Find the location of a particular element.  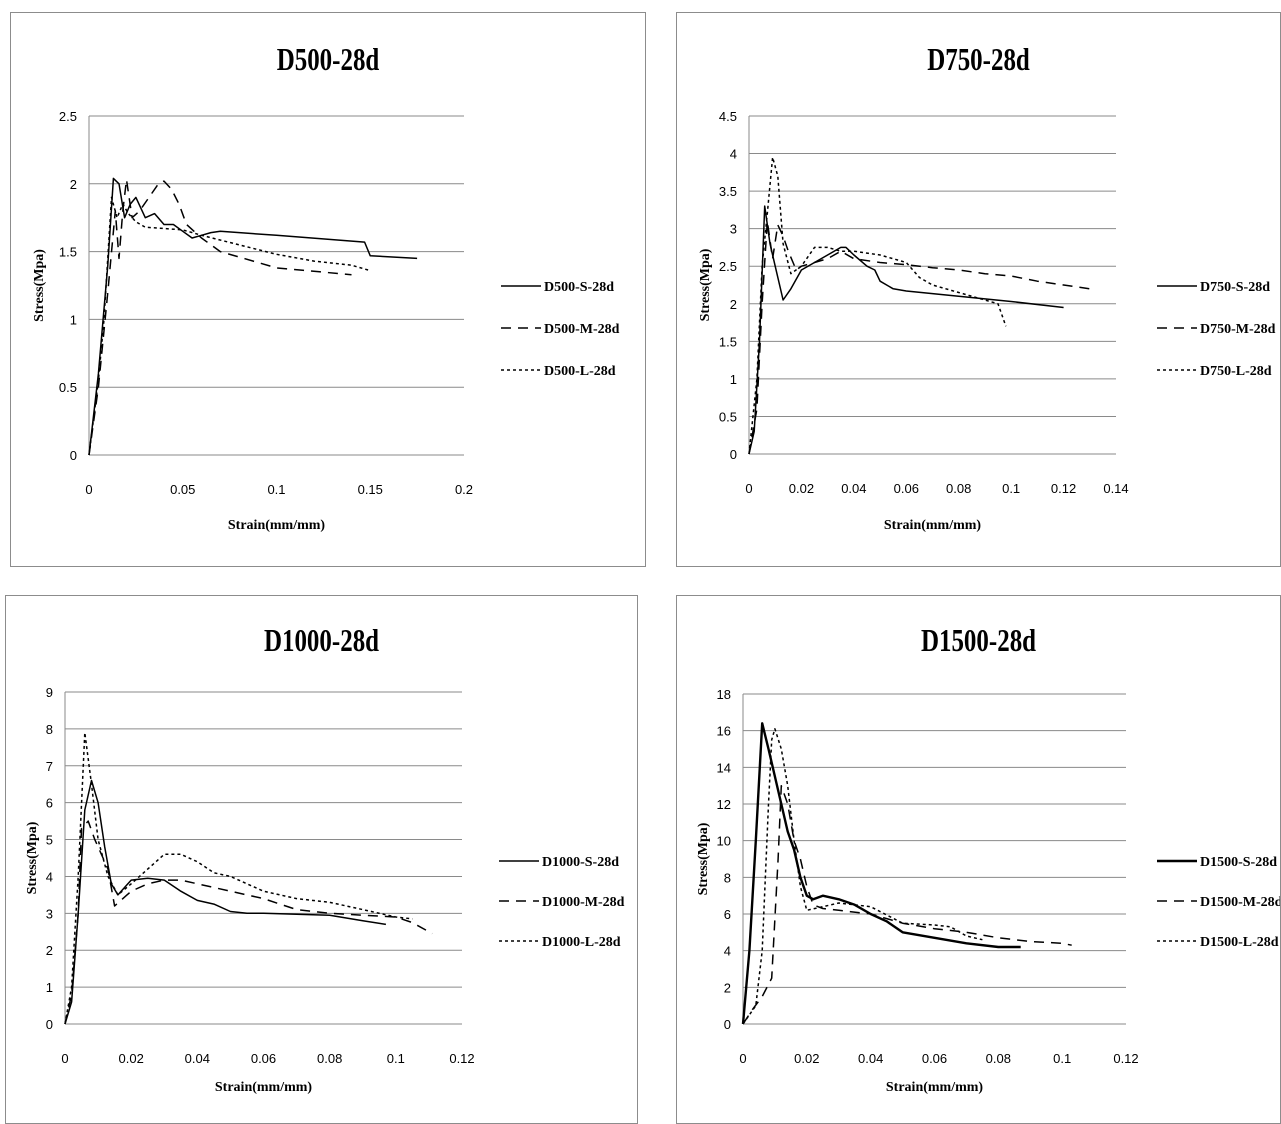

y-tick-label: 12 is located at coordinates (724, 804).